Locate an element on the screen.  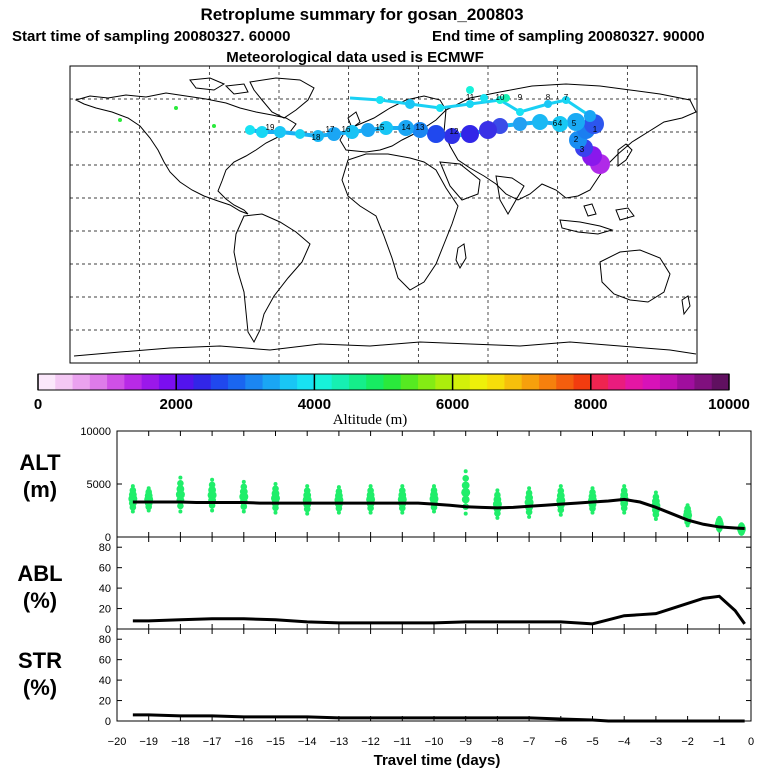
trajectory-label: 16 is located at coordinates (346, 129).